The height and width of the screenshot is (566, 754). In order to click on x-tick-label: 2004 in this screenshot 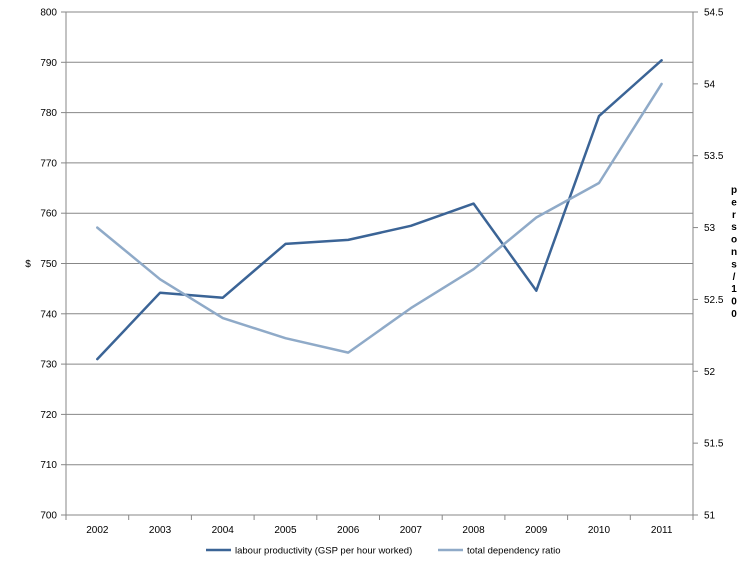, I will do `click(223, 530)`.